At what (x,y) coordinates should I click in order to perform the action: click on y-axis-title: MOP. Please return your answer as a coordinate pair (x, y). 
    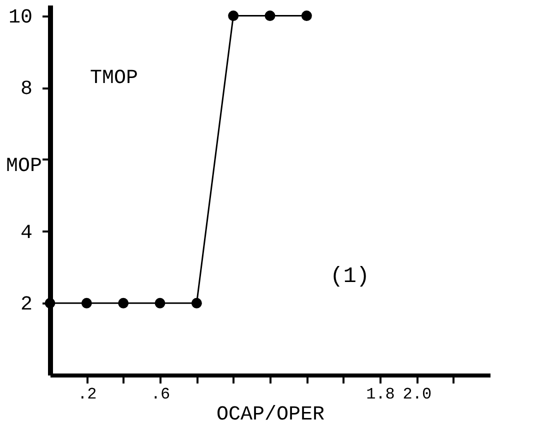
    Looking at the image, I should click on (24, 166).